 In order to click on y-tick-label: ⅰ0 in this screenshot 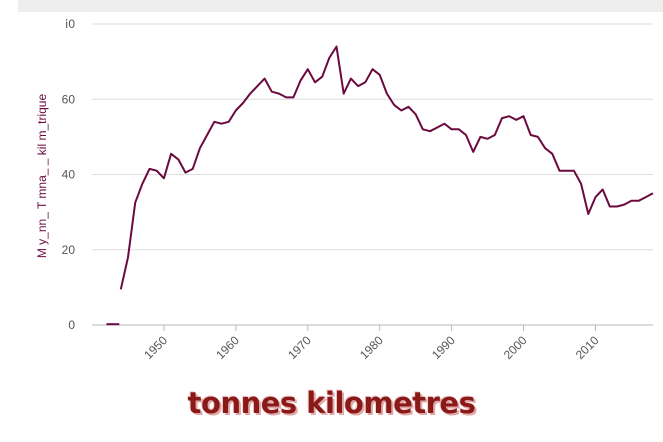, I will do `click(70, 24)`.